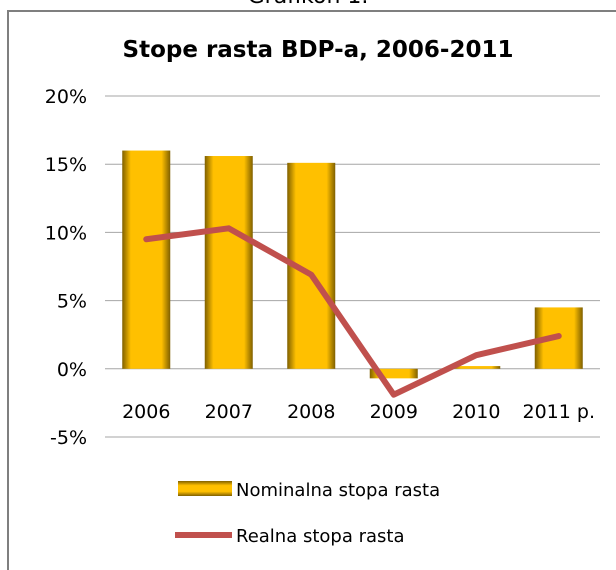 This screenshot has width=616, height=570. I want to click on bar-2006, so click(146, 259).